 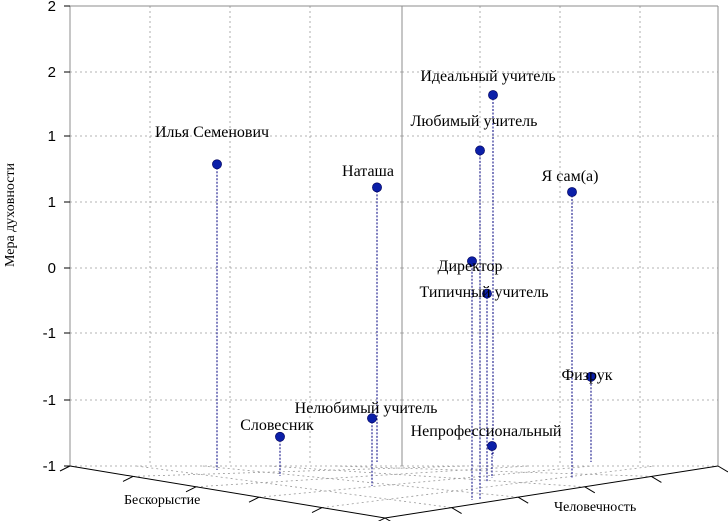 I want to click on point-label: Нелюбимый учитель, so click(x=366, y=408).